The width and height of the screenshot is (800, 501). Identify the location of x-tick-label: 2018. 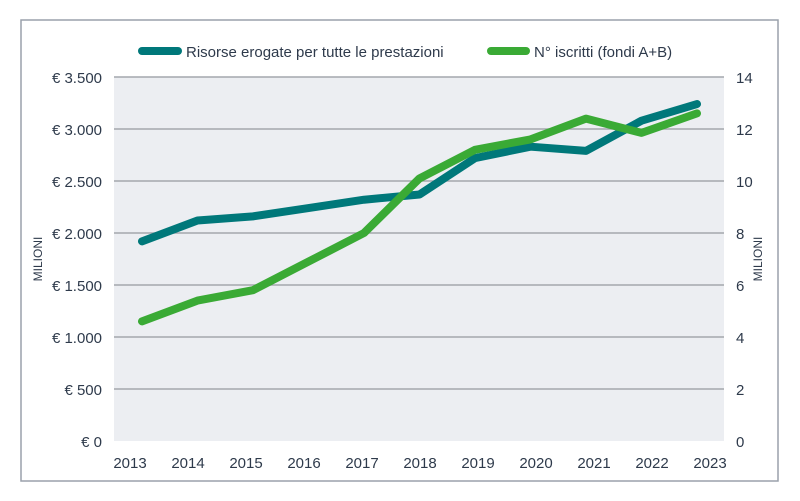
(419, 463).